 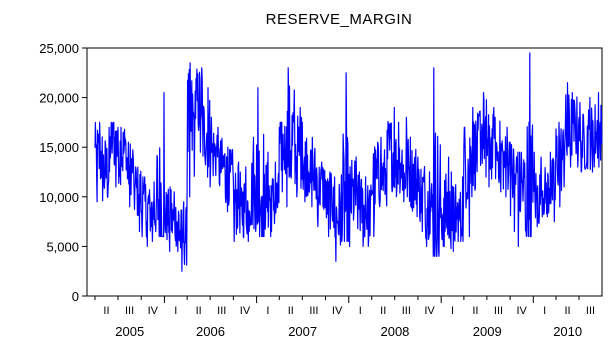 I want to click on x-year-label: 2009, so click(x=487, y=331).